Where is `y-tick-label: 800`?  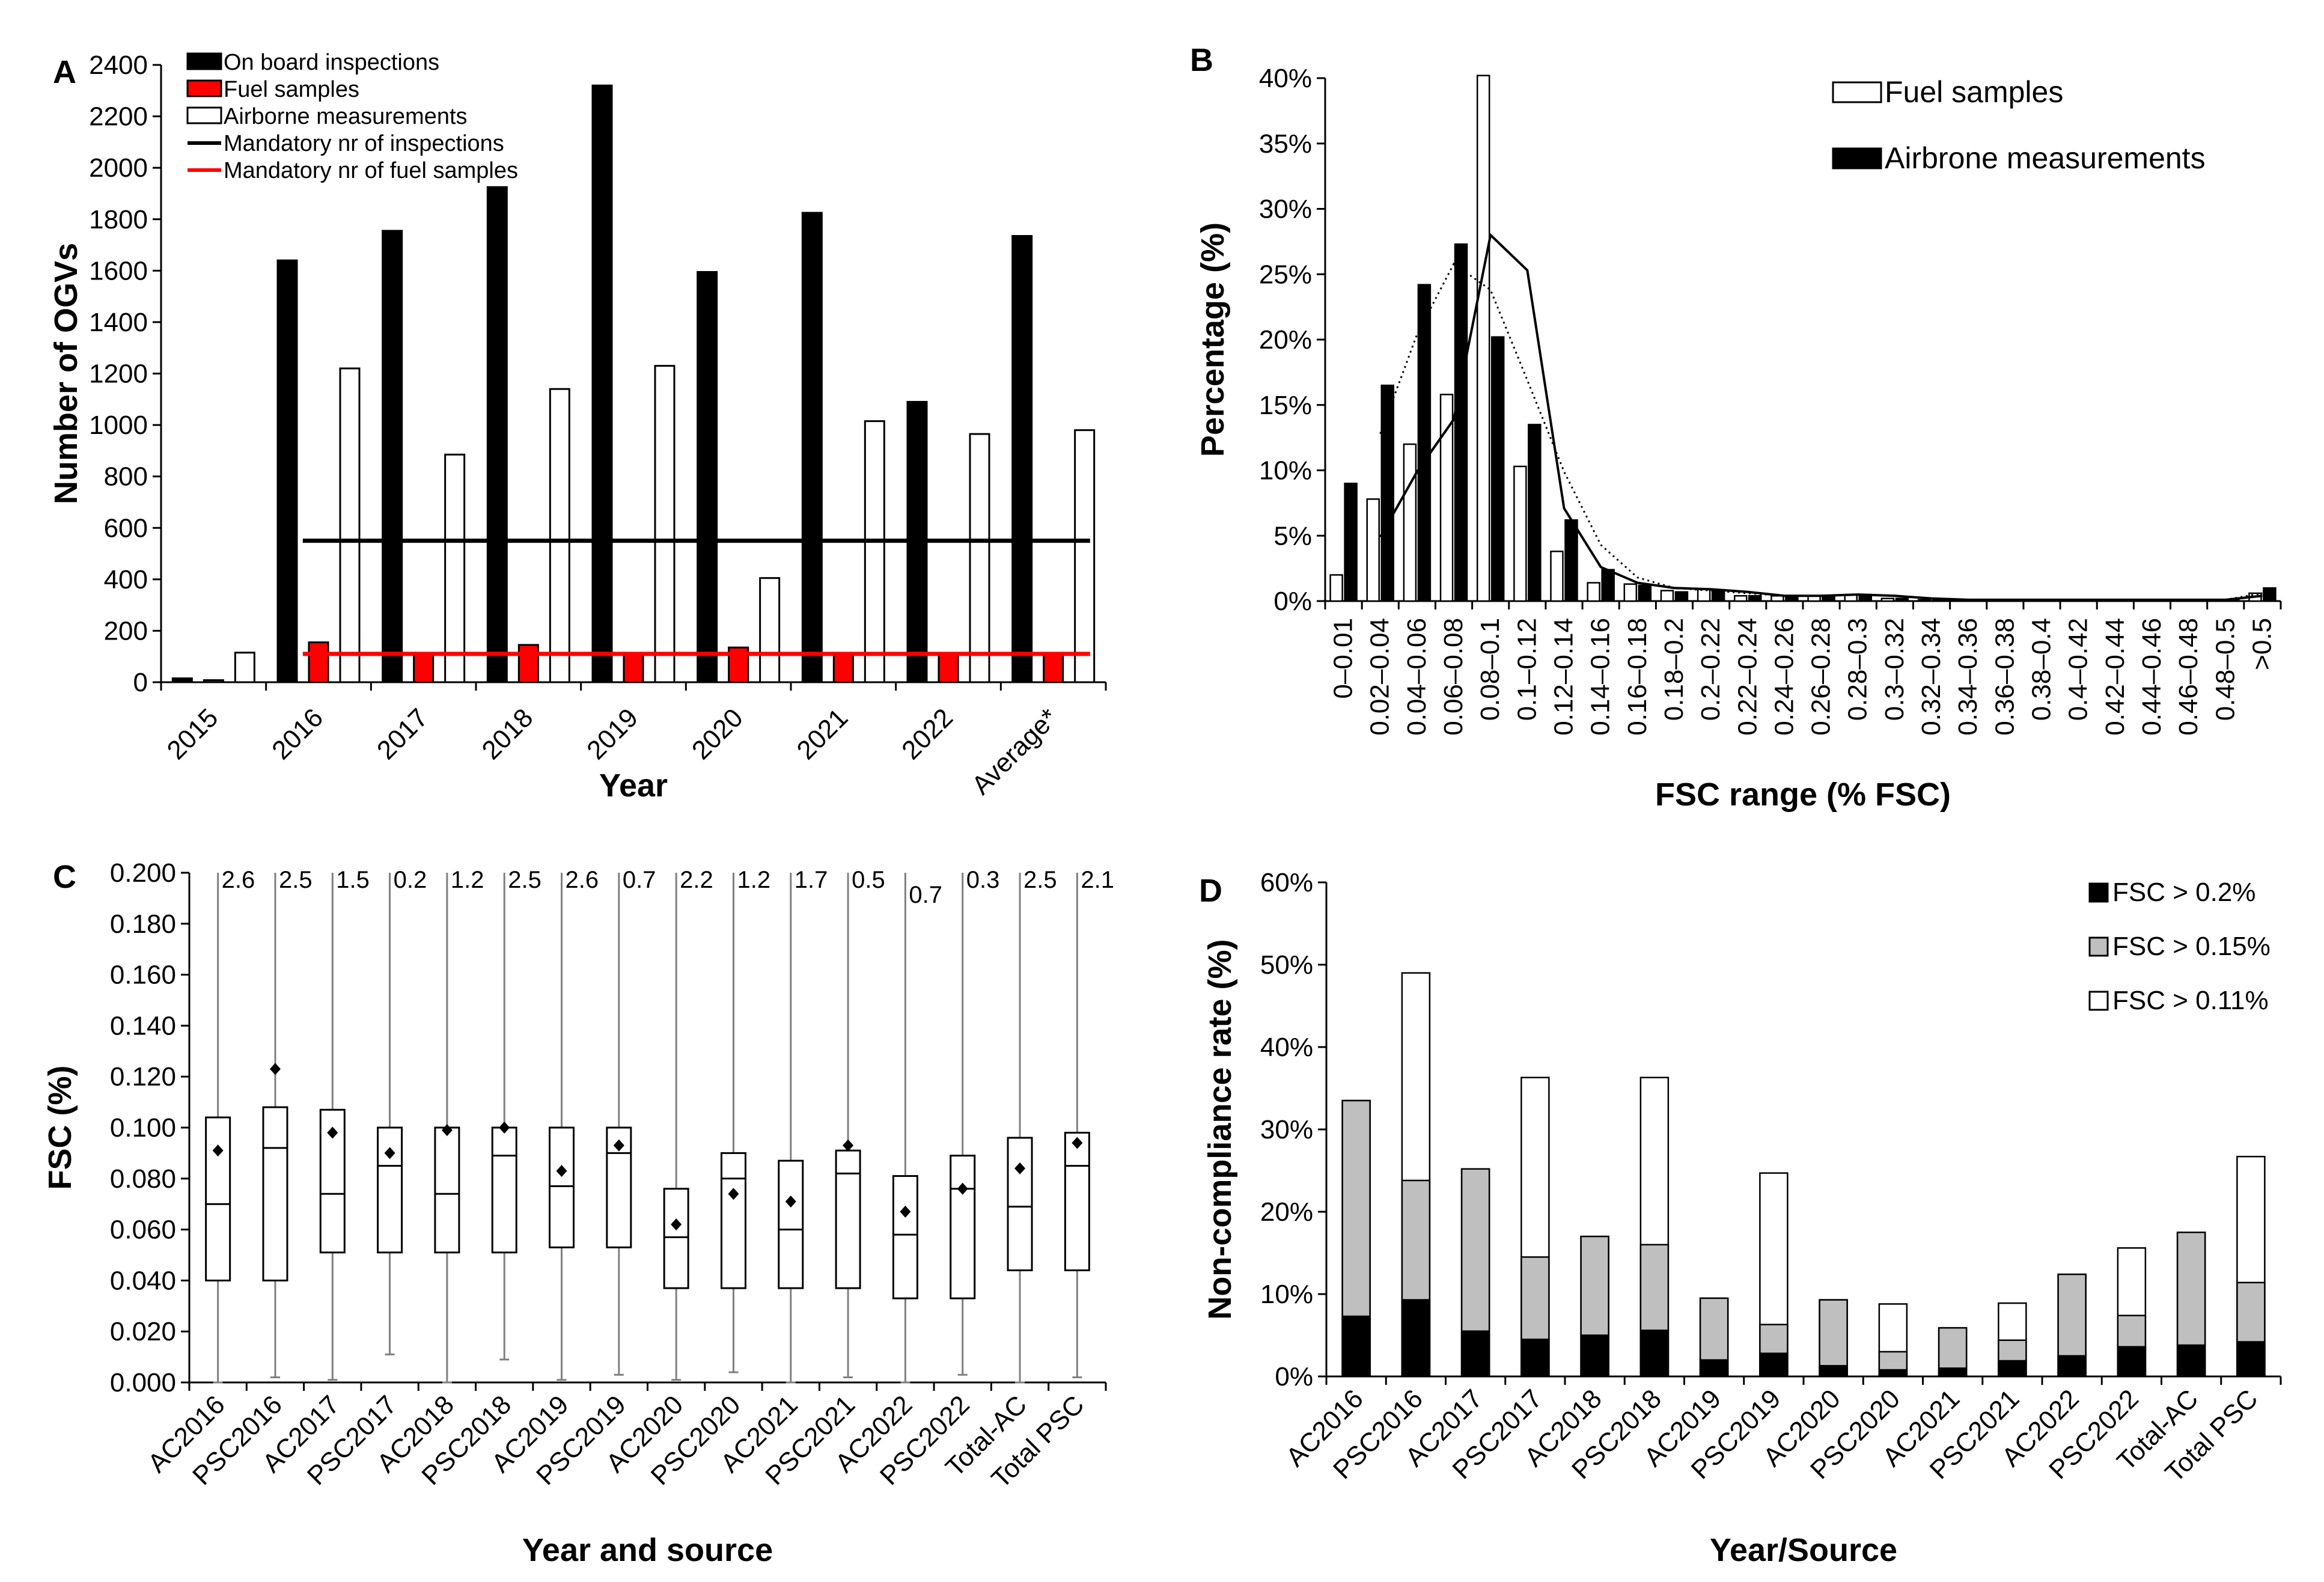
y-tick-label: 800 is located at coordinates (126, 477).